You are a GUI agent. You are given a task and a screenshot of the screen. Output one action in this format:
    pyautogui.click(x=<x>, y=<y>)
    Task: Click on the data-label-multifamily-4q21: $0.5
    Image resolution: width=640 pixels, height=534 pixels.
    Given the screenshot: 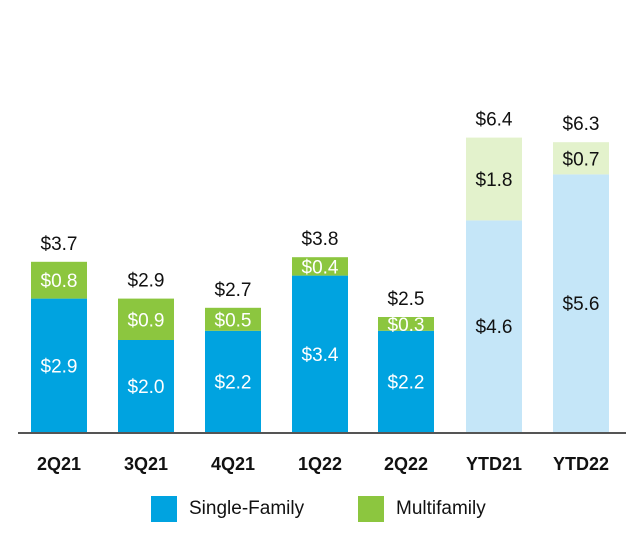 What is the action you would take?
    pyautogui.click(x=233, y=320)
    